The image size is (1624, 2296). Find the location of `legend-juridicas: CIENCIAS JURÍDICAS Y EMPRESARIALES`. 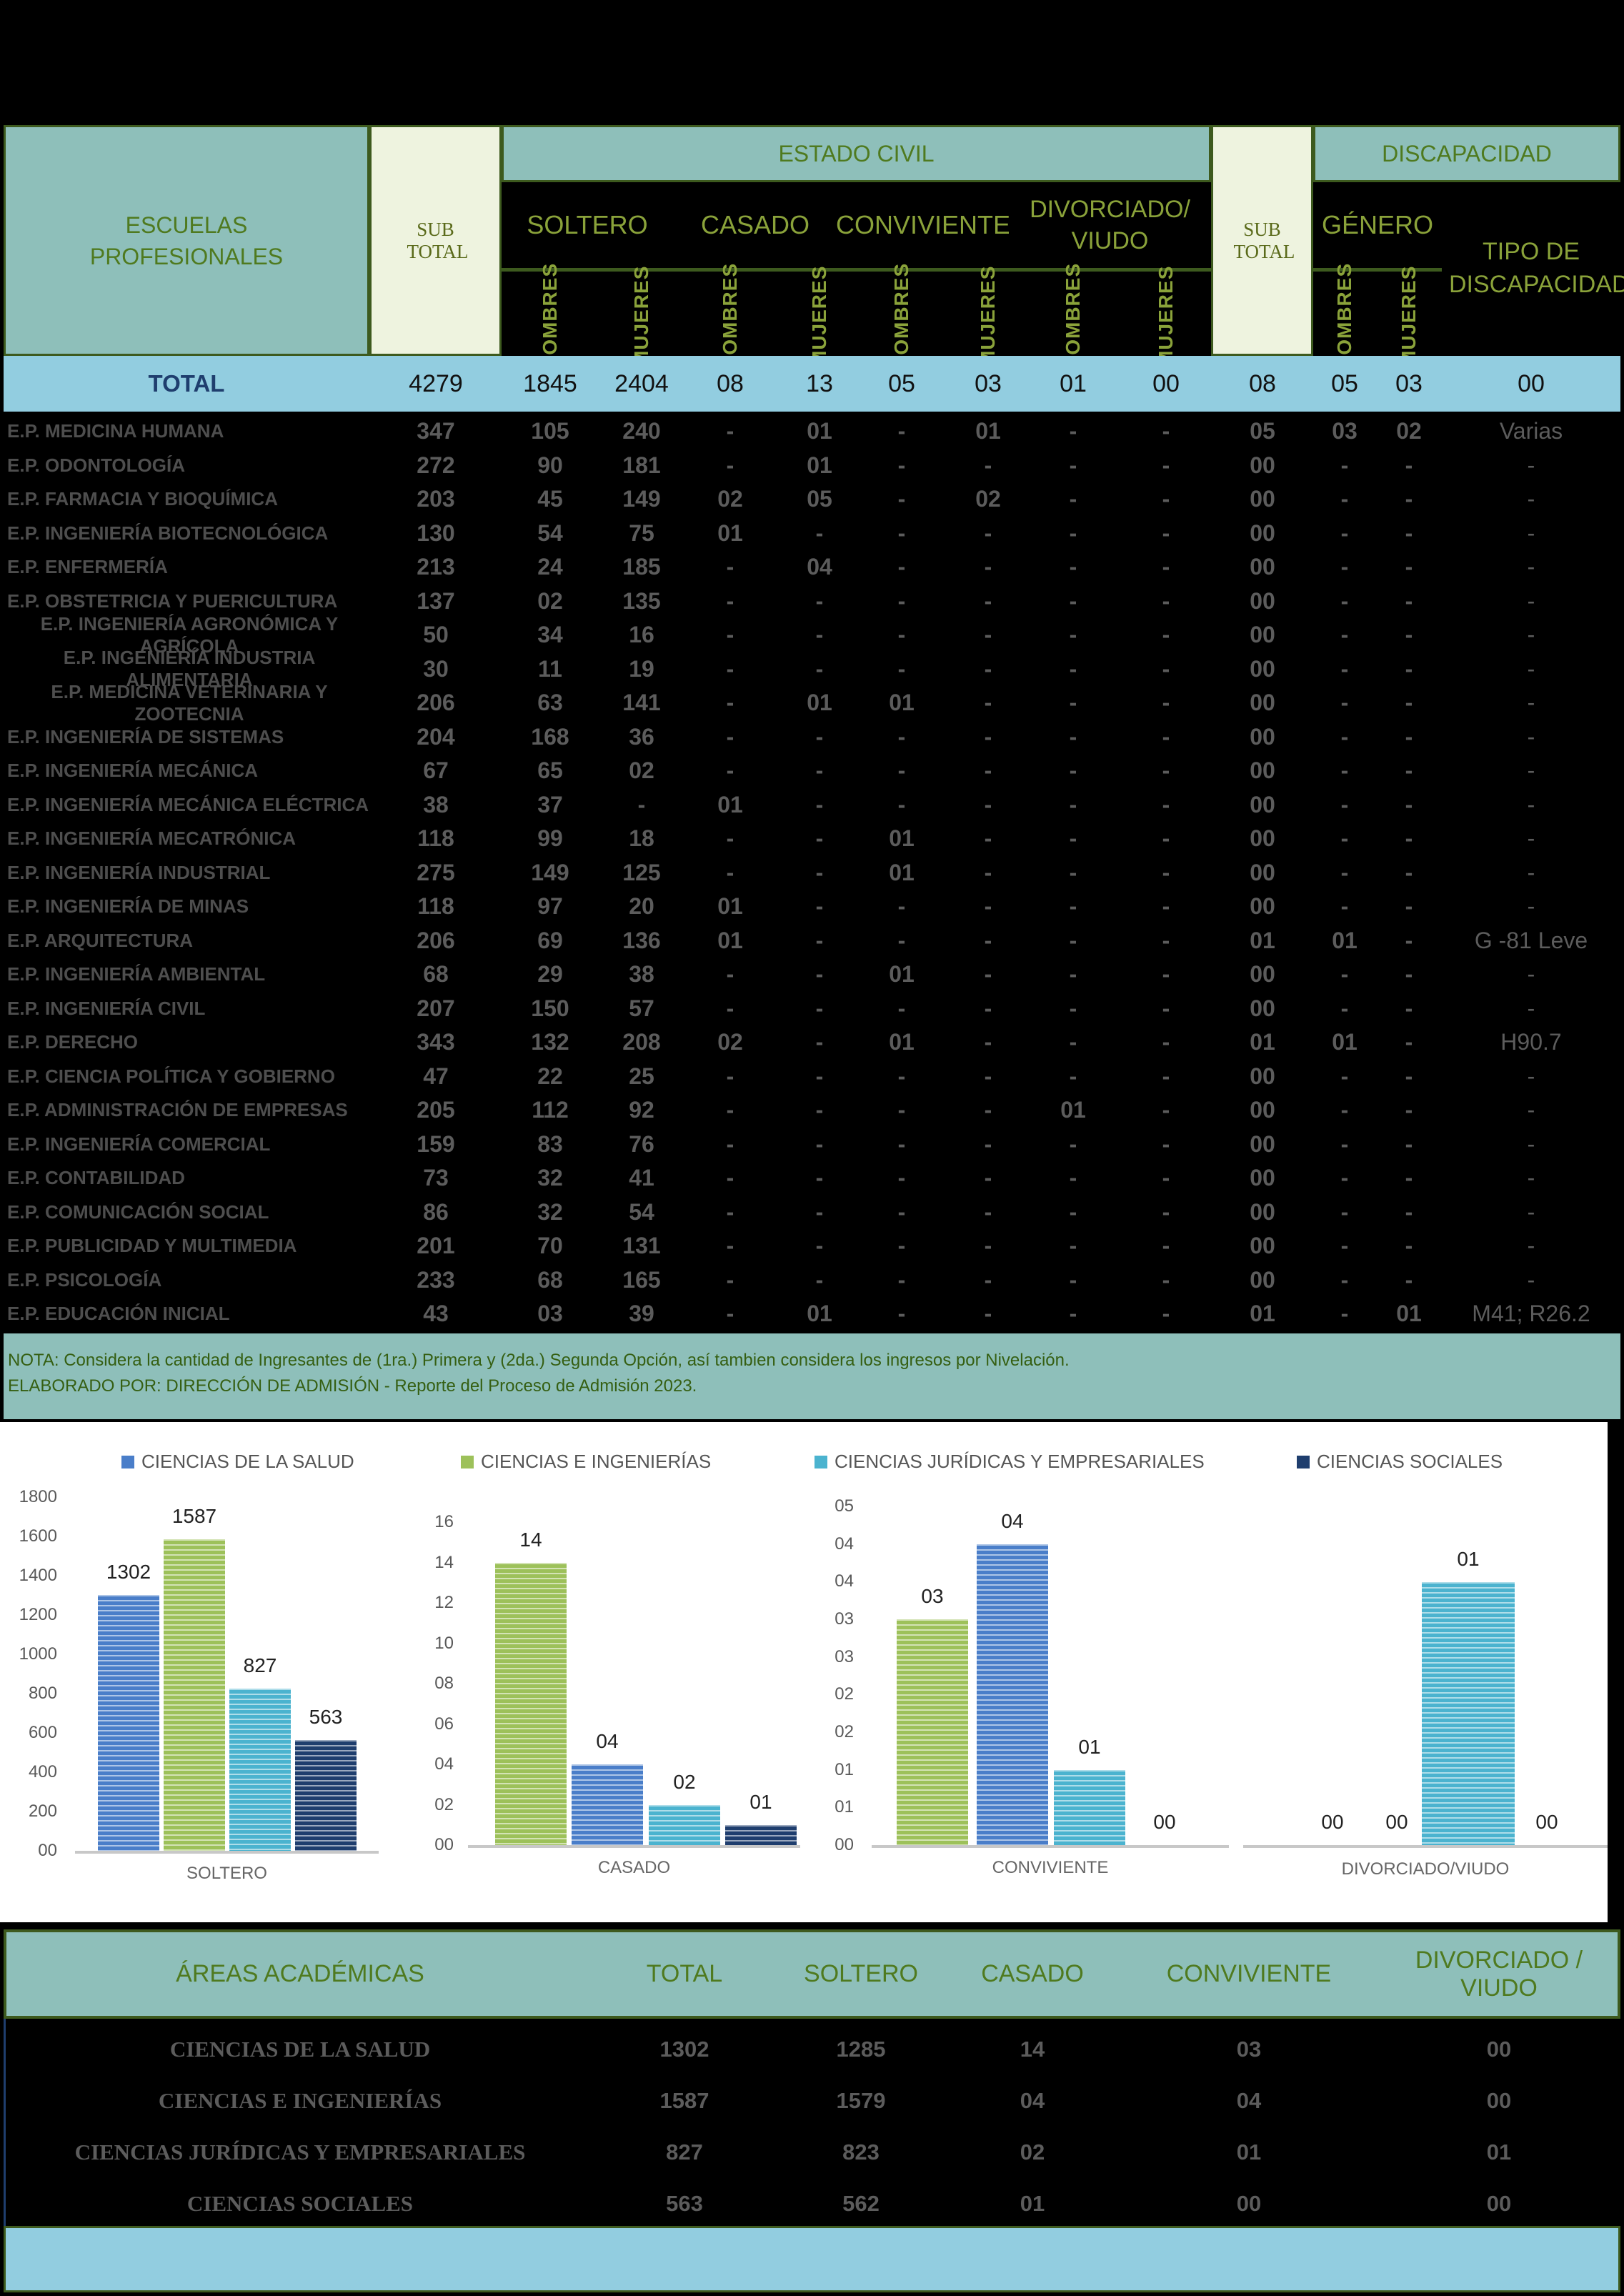

legend-juridicas: CIENCIAS JURÍDICAS Y EMPRESARIALES is located at coordinates (1010, 1462).